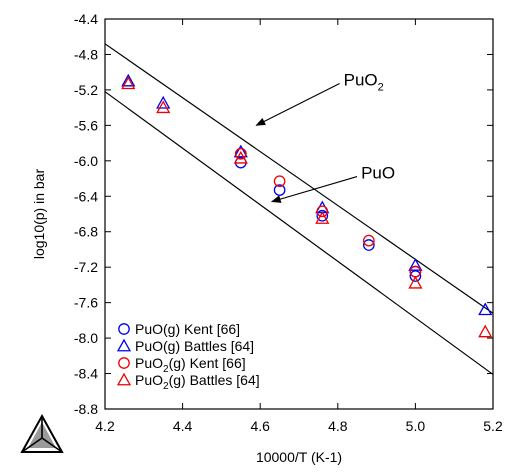  What do you see at coordinates (493, 426) in the screenshot?
I see `x-tick-label: 5.2` at bounding box center [493, 426].